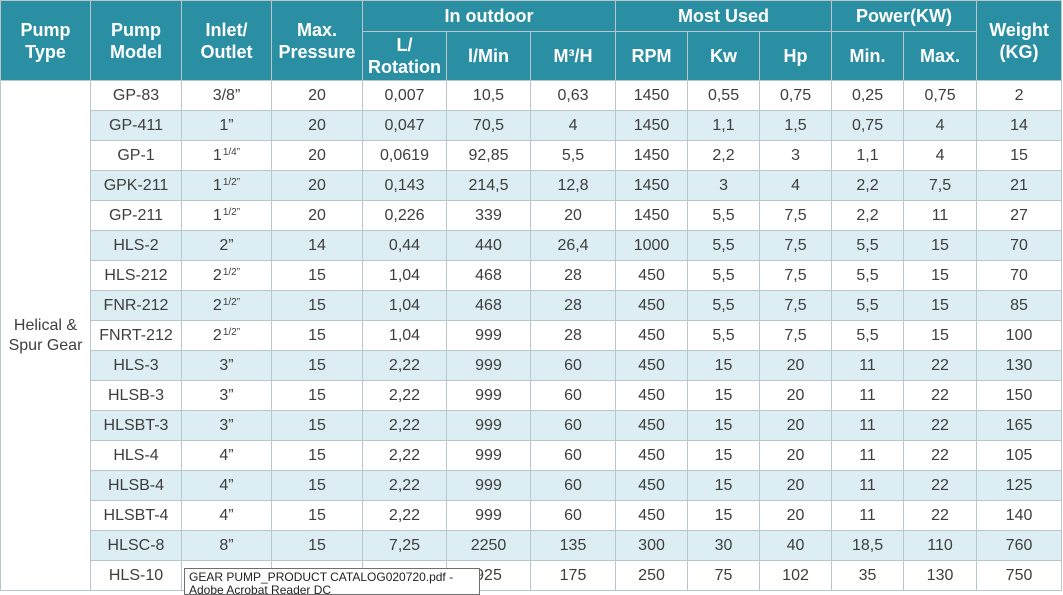 The image size is (1063, 595). What do you see at coordinates (868, 275) in the screenshot?
I see `cell-pmin: 5,5` at bounding box center [868, 275].